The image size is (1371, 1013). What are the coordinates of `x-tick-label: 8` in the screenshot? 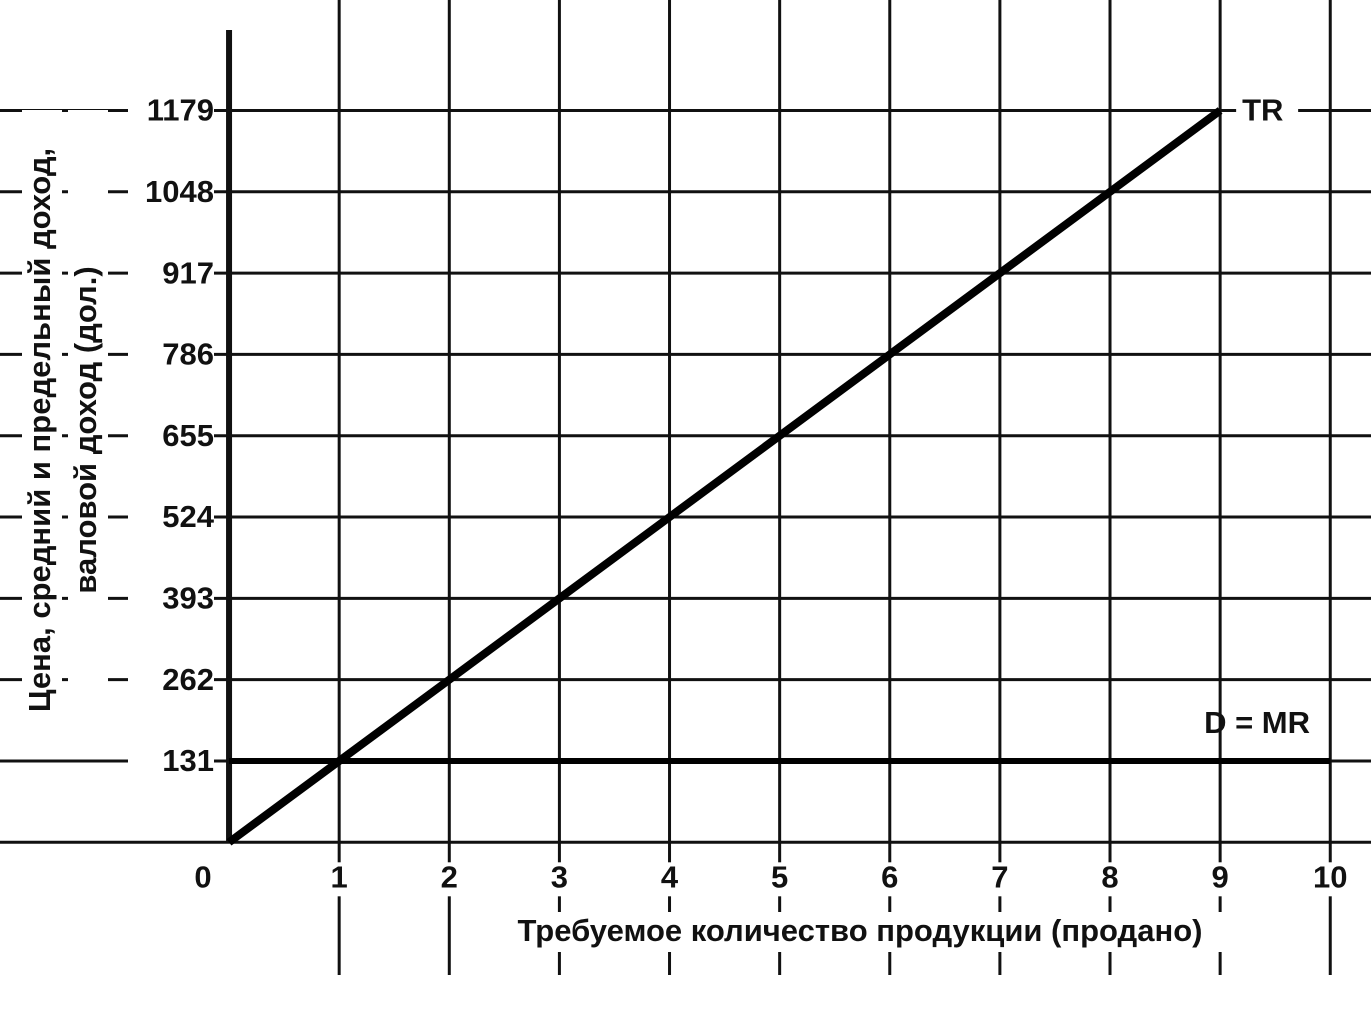 It's located at (1109, 876).